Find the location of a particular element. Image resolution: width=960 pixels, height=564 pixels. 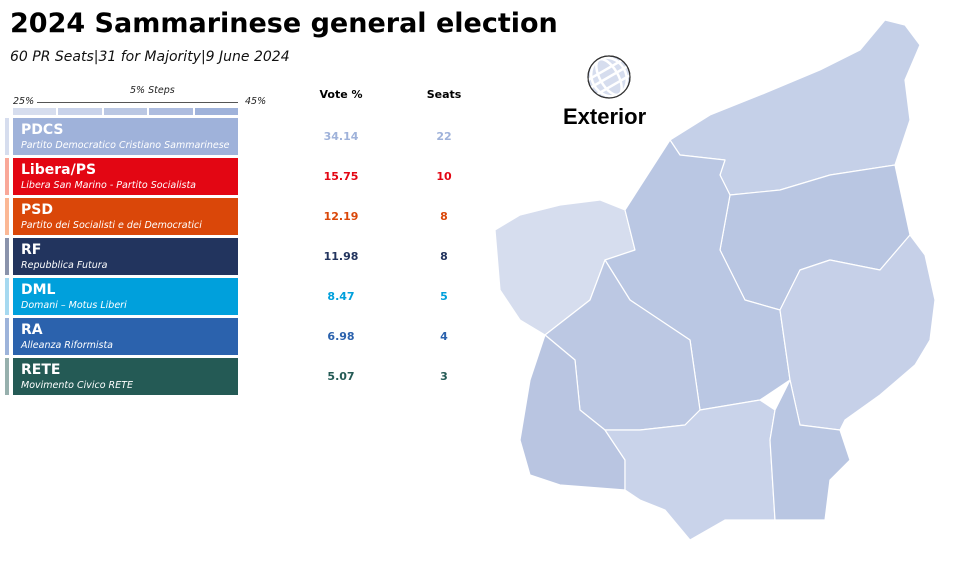

vote-value: 5.07 is located at coordinates (341, 376).